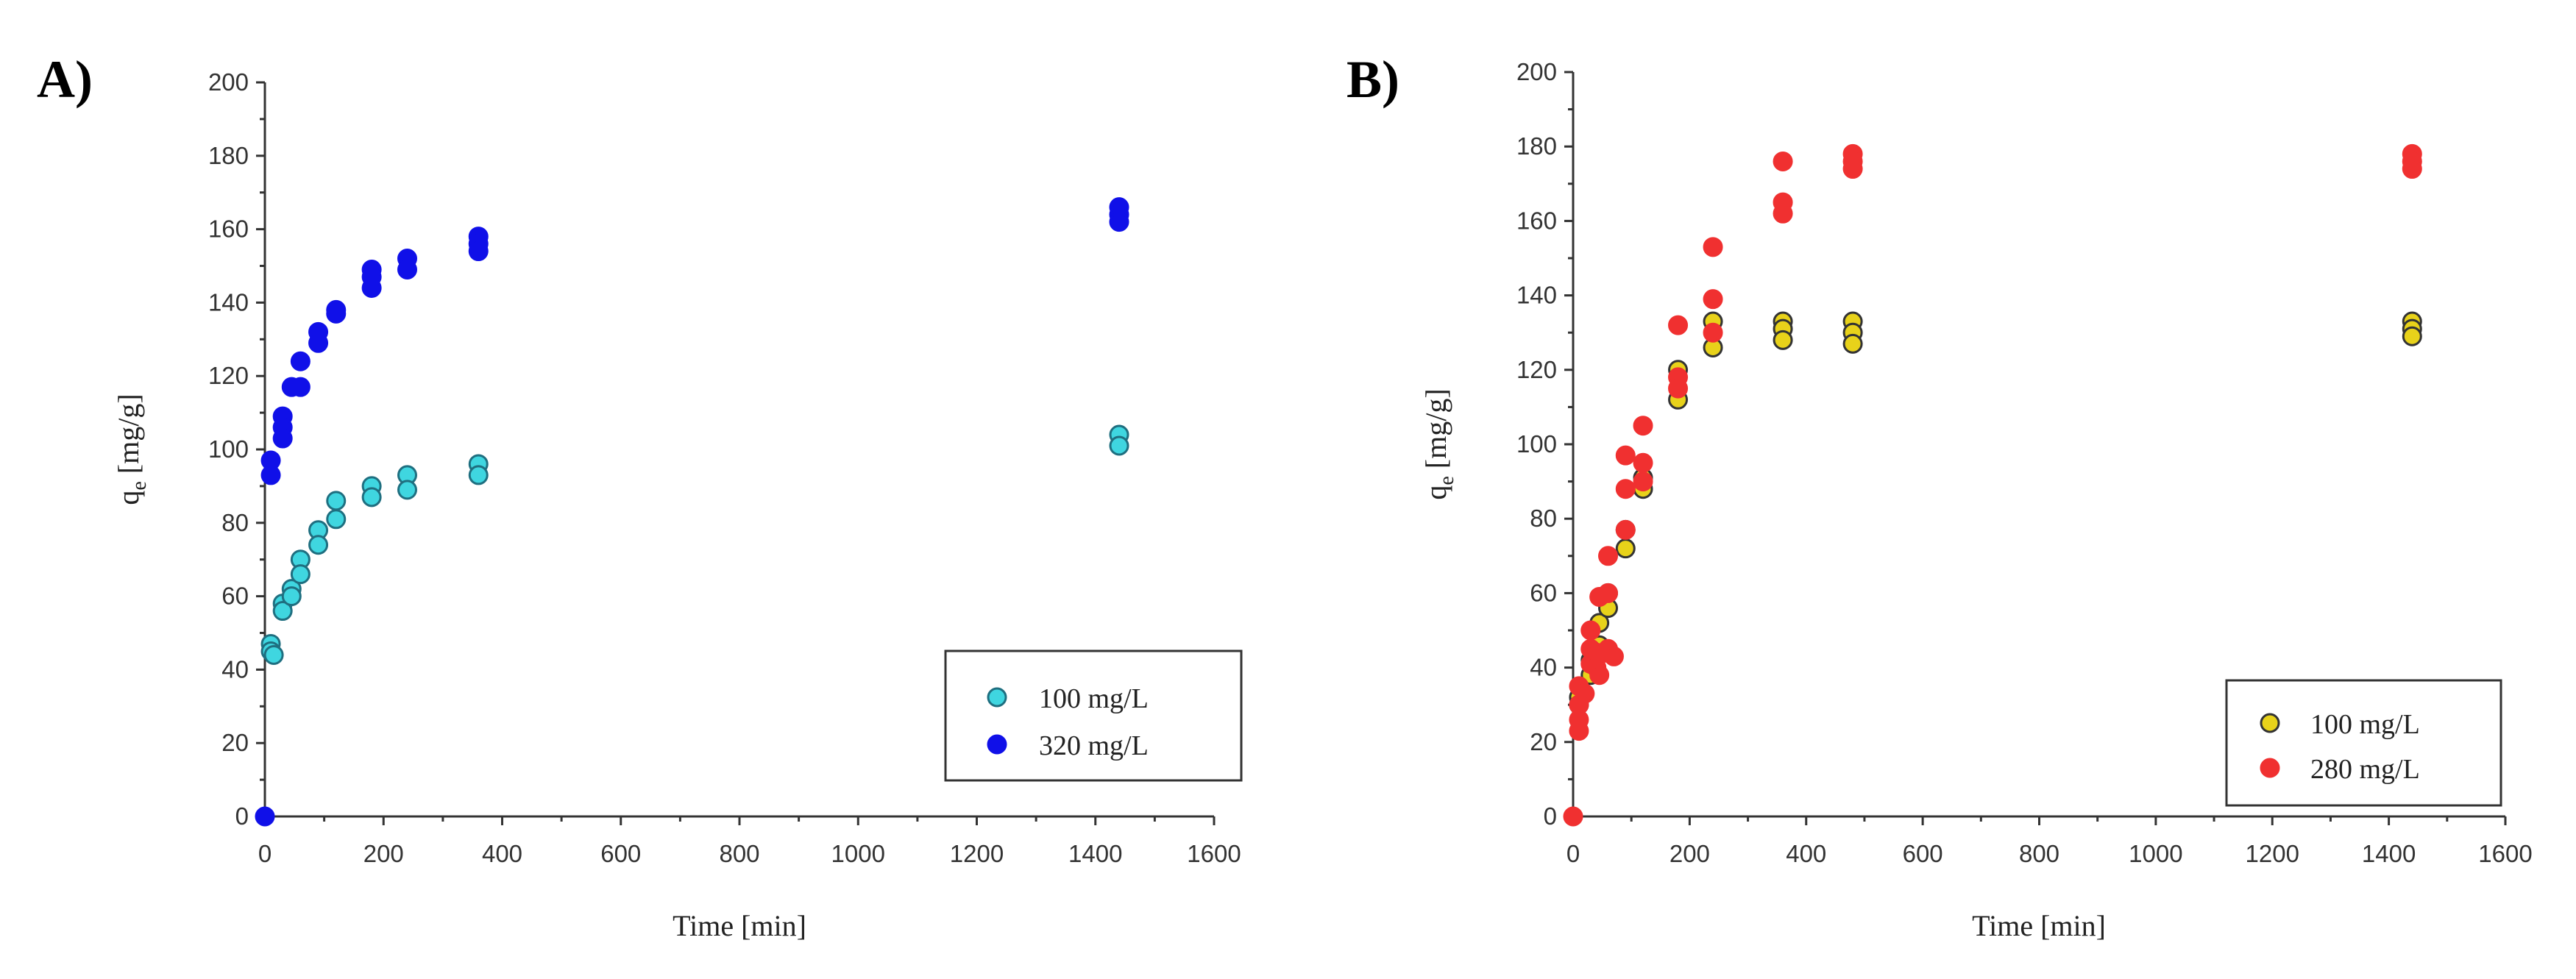 This screenshot has height=979, width=2576. What do you see at coordinates (228, 155) in the screenshot?
I see `y-tick-label-a-9: 180` at bounding box center [228, 155].